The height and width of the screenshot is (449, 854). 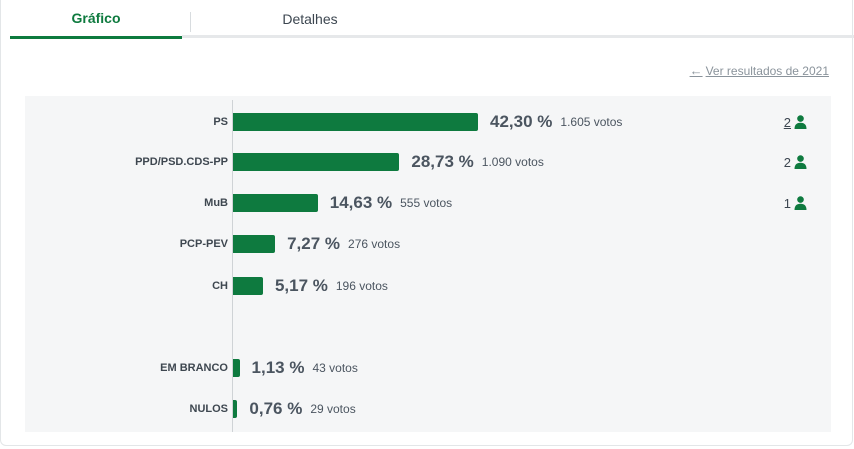 I want to click on bar-label: CH, so click(x=220, y=286).